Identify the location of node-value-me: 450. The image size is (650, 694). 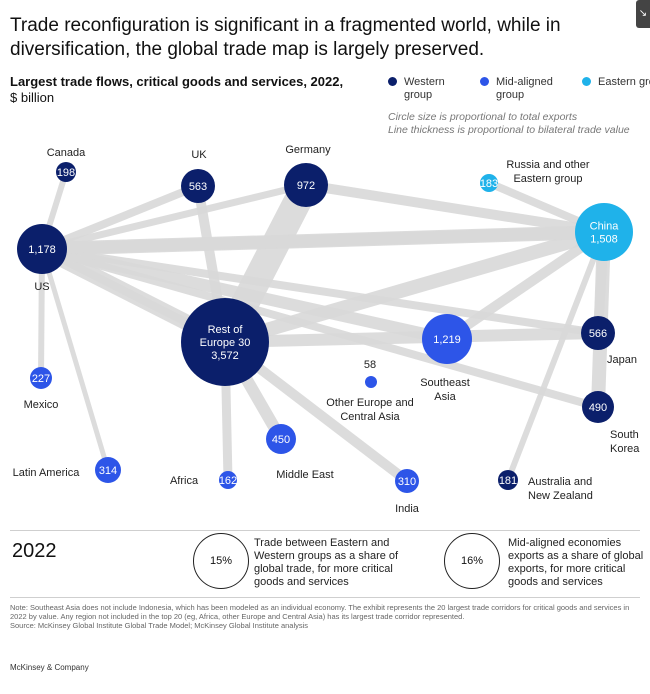
(281, 440).